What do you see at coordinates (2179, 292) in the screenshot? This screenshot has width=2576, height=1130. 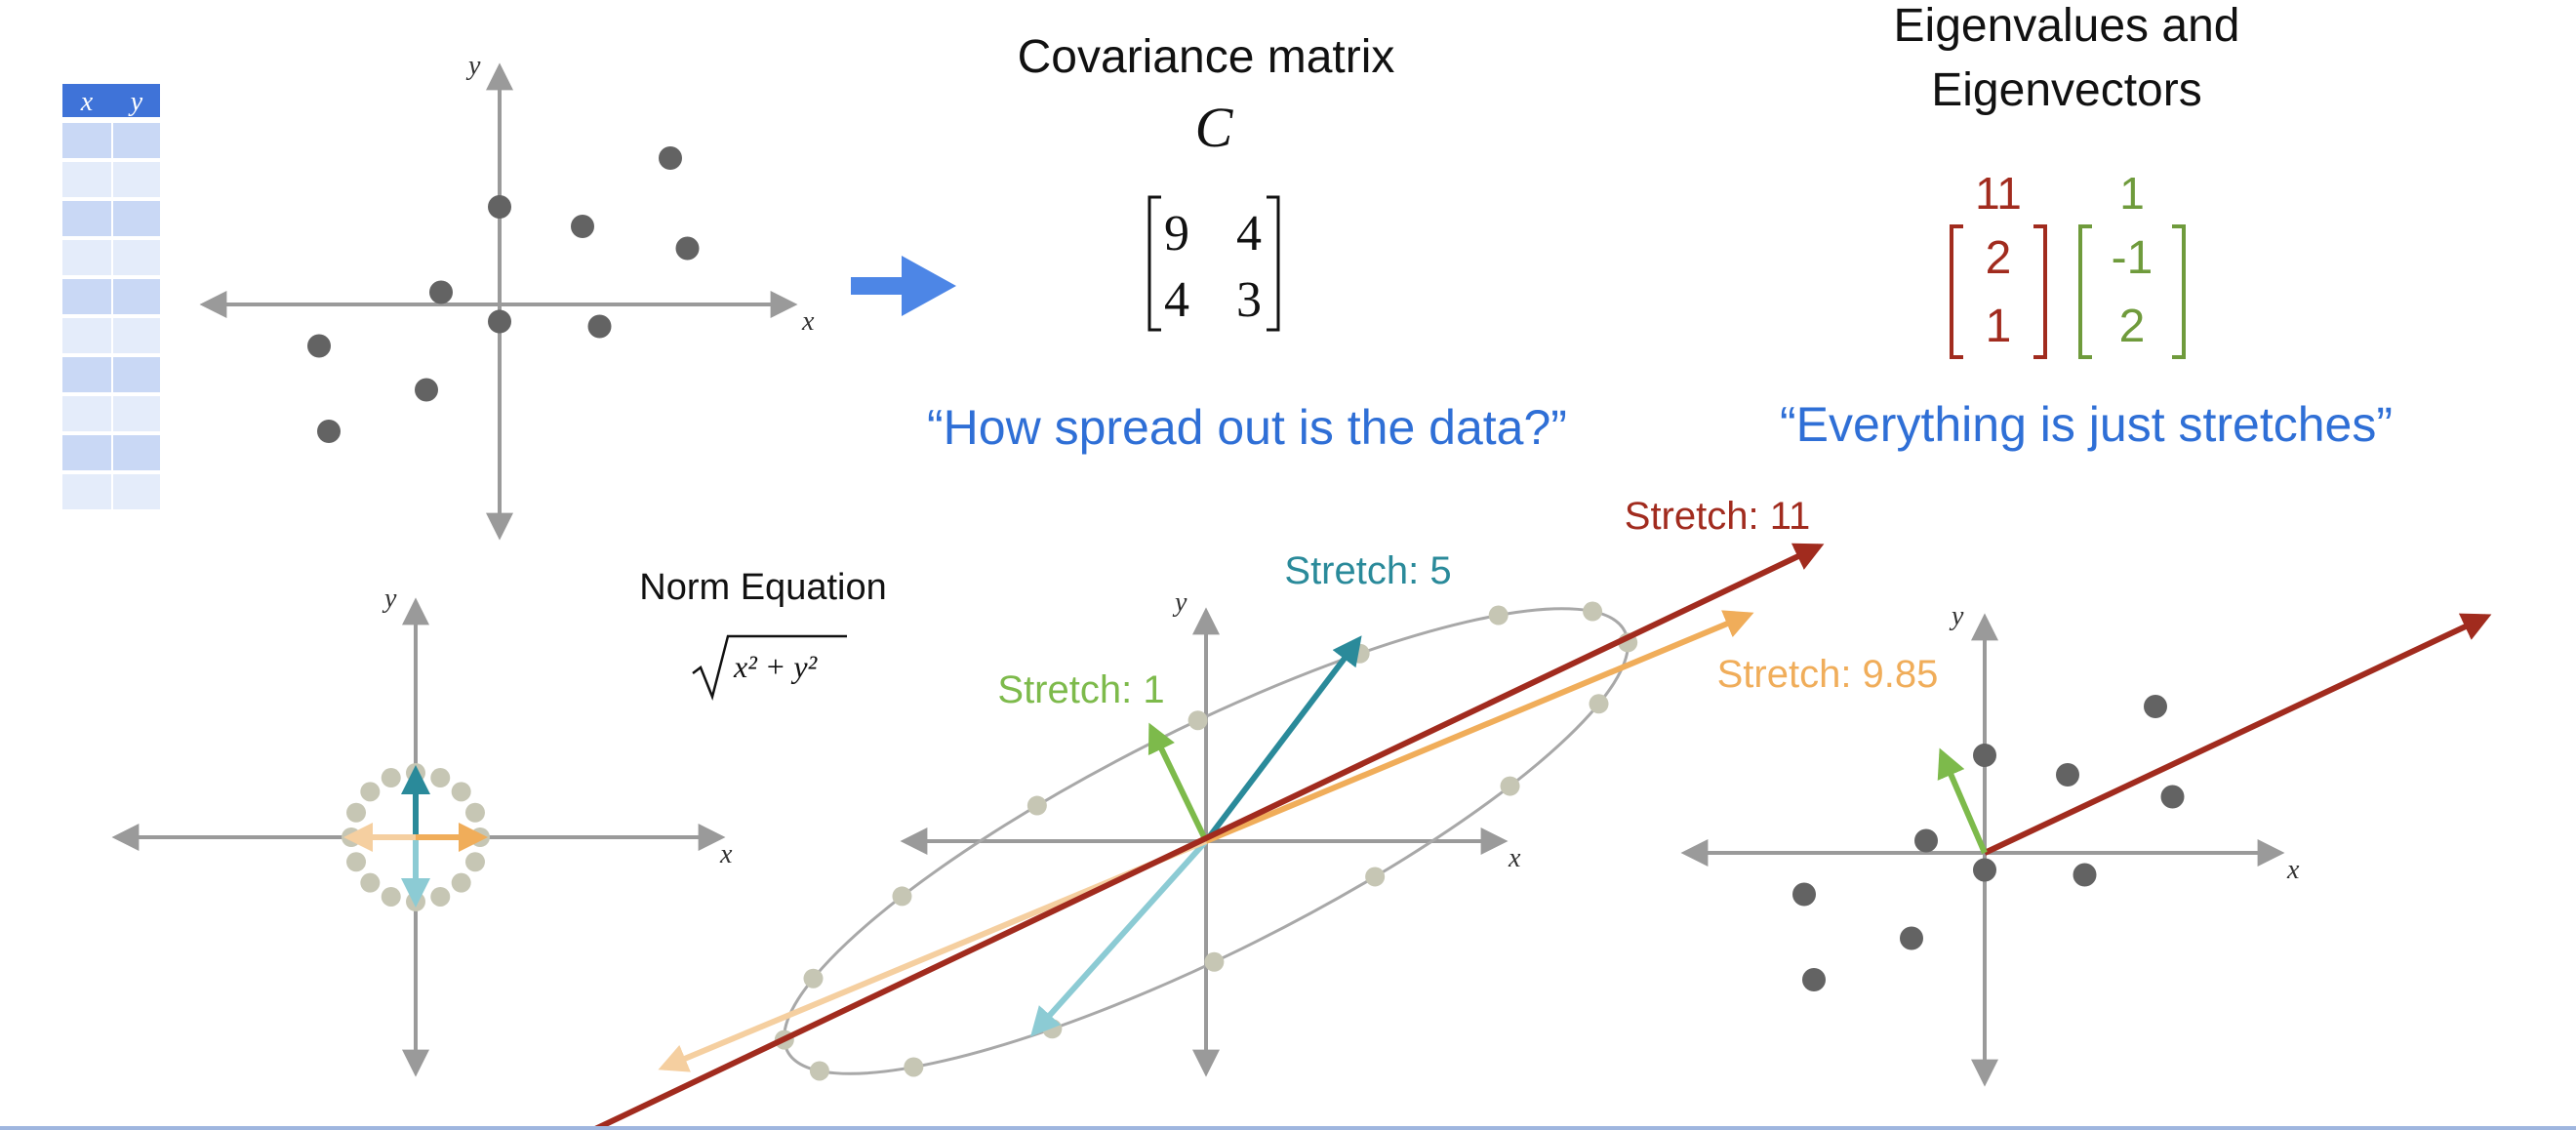 I see `eigvec2-bracket-right` at bounding box center [2179, 292].